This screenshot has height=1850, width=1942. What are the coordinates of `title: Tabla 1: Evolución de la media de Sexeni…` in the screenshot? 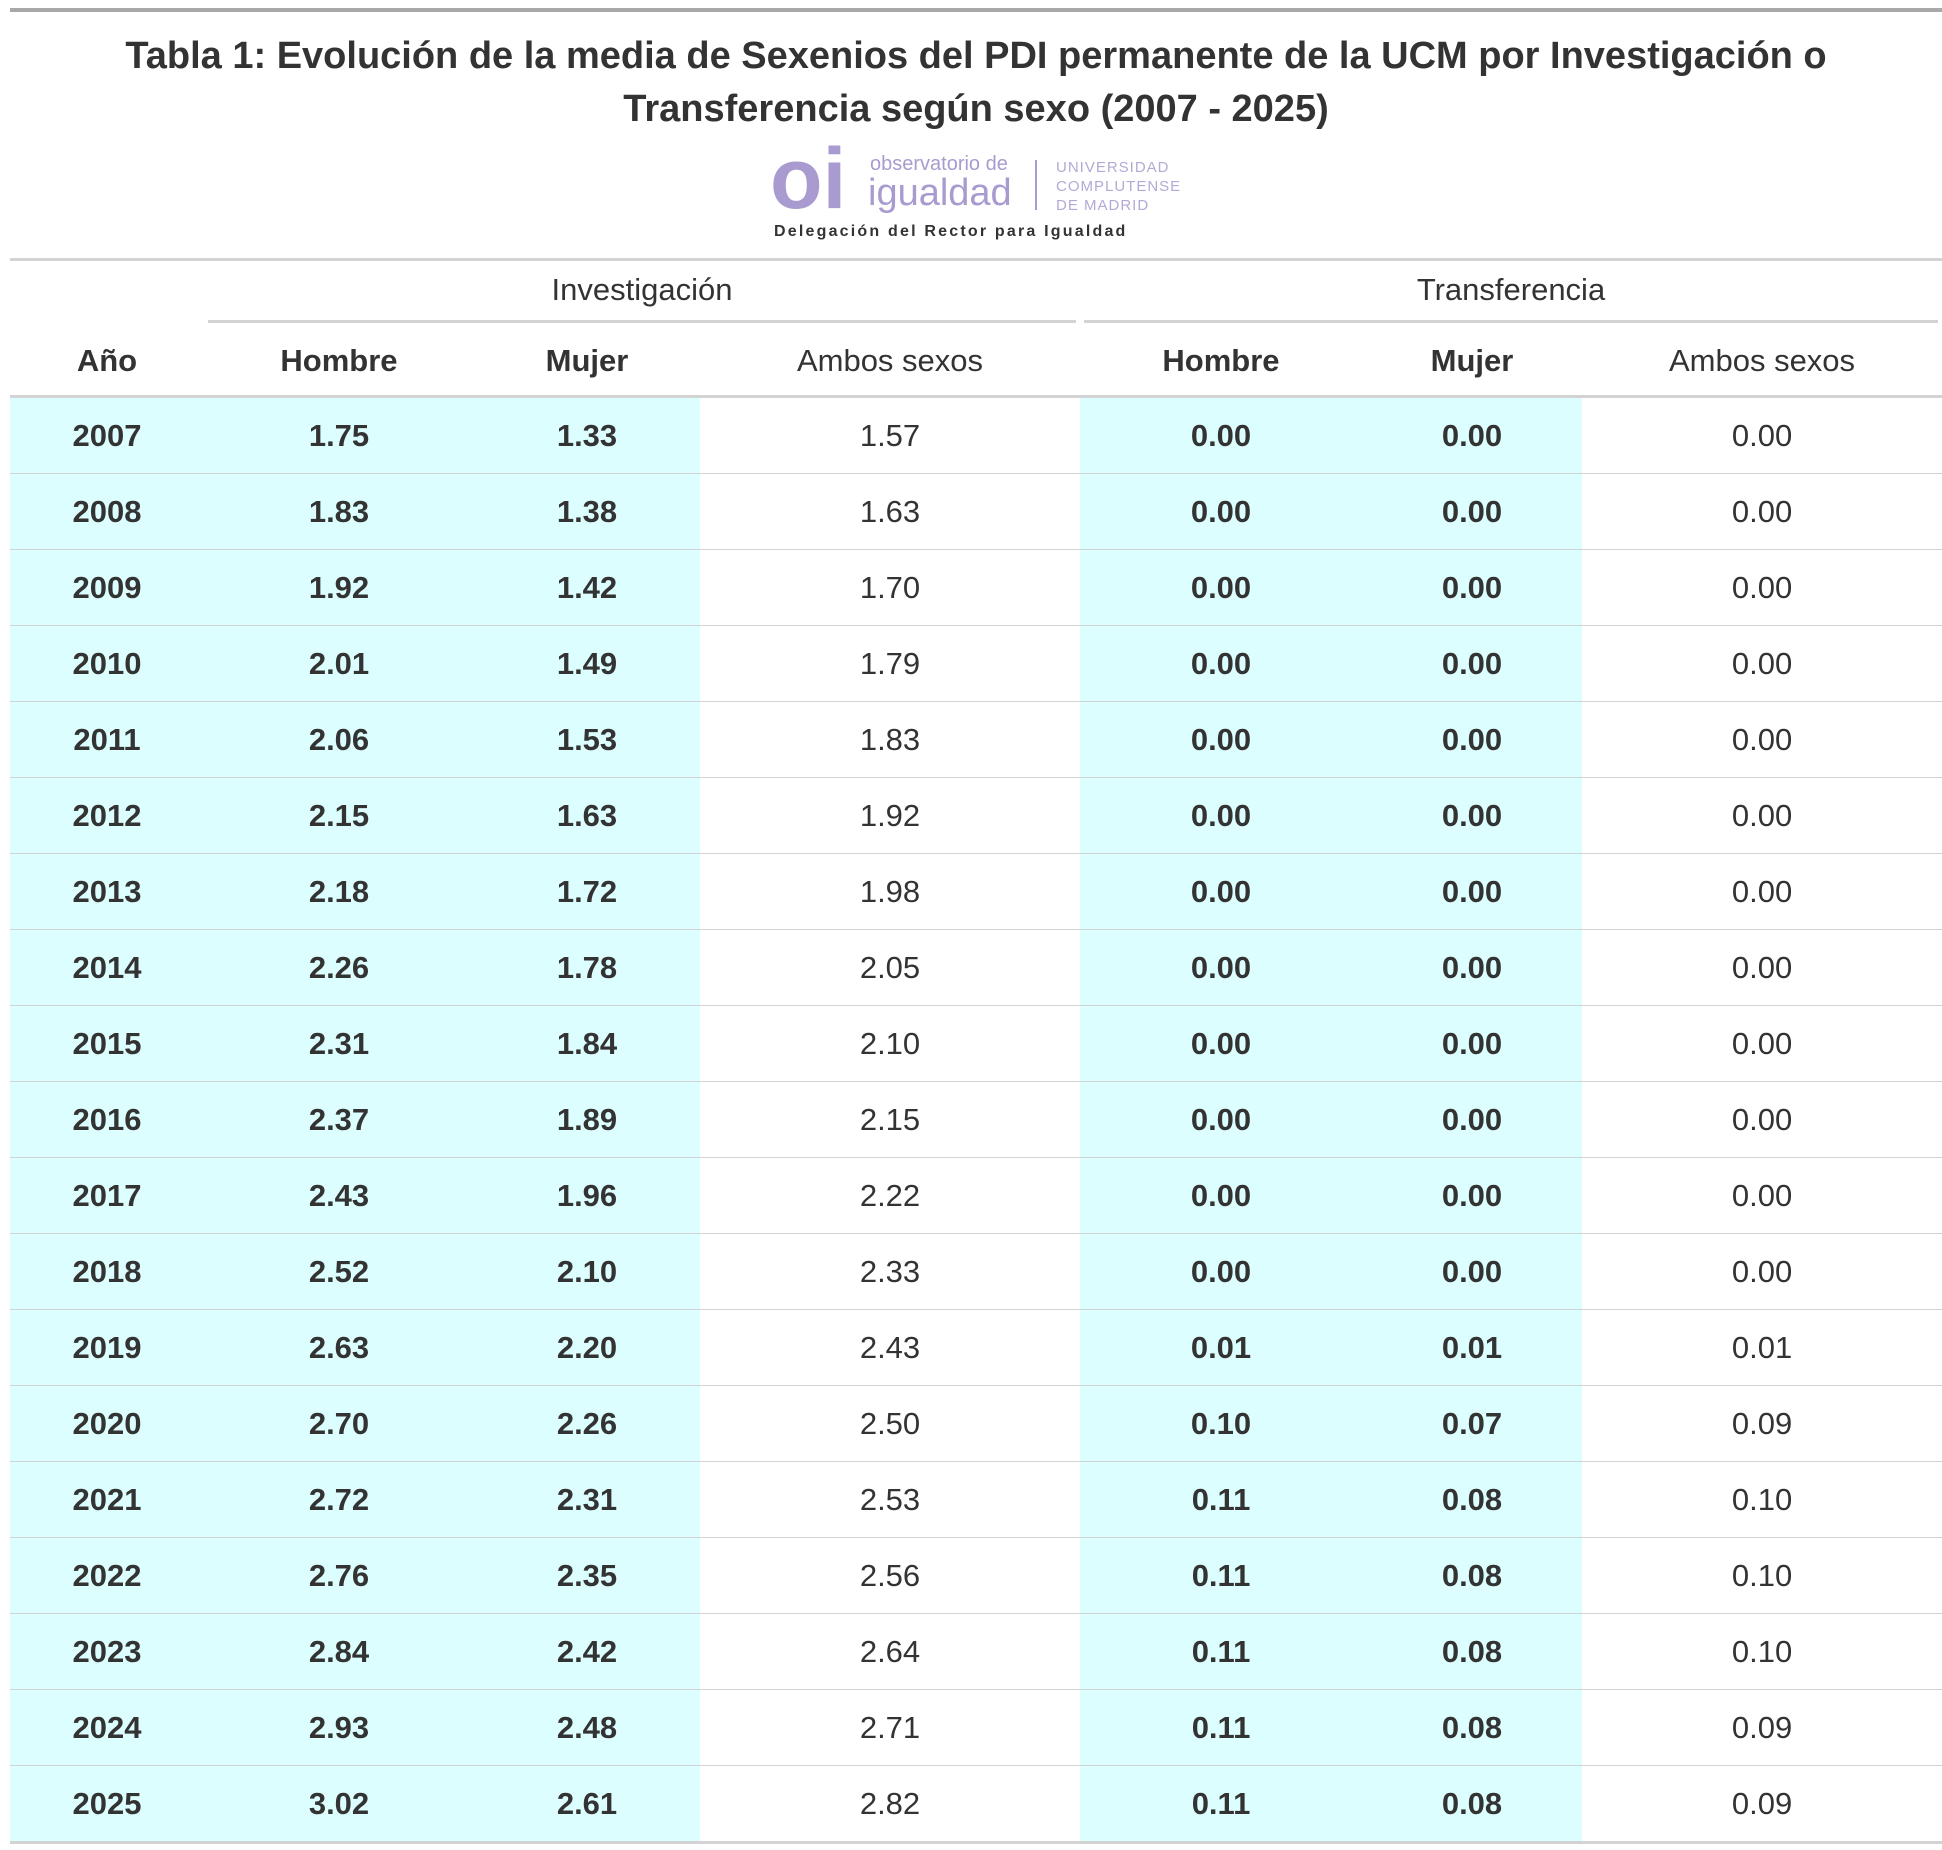 It's located at (976, 82).